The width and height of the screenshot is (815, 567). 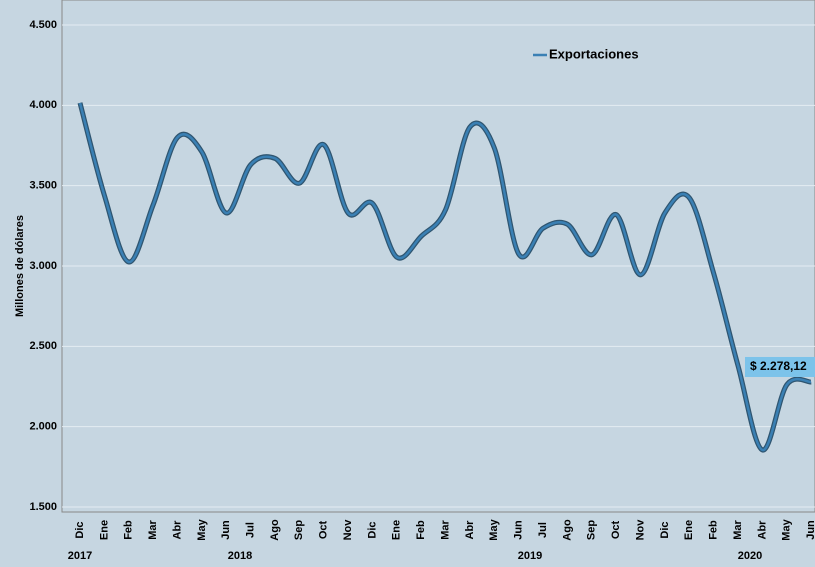 I want to click on y-tick-label: 3.000, so click(x=43, y=266).